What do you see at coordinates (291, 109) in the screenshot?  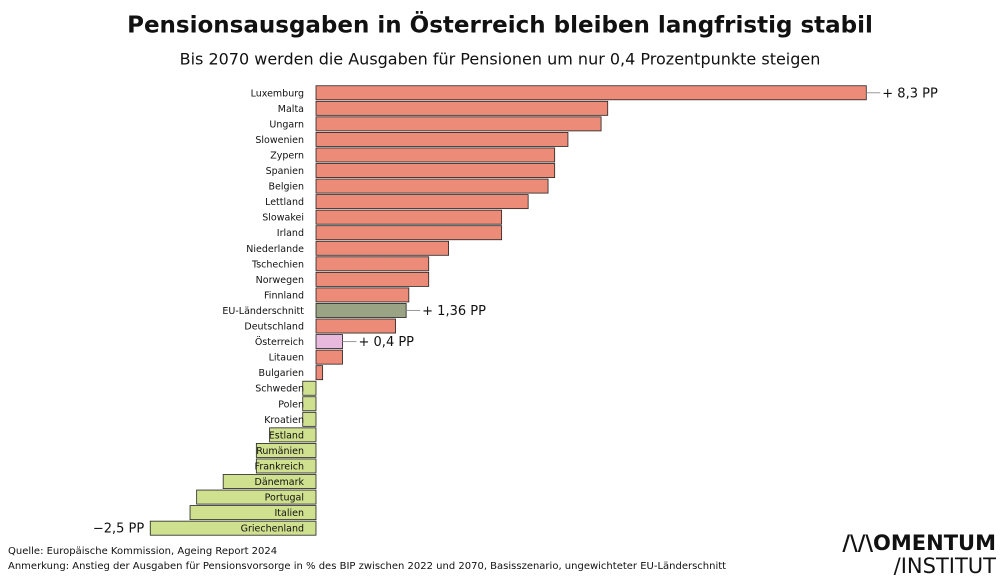 I see `category-label: Malta` at bounding box center [291, 109].